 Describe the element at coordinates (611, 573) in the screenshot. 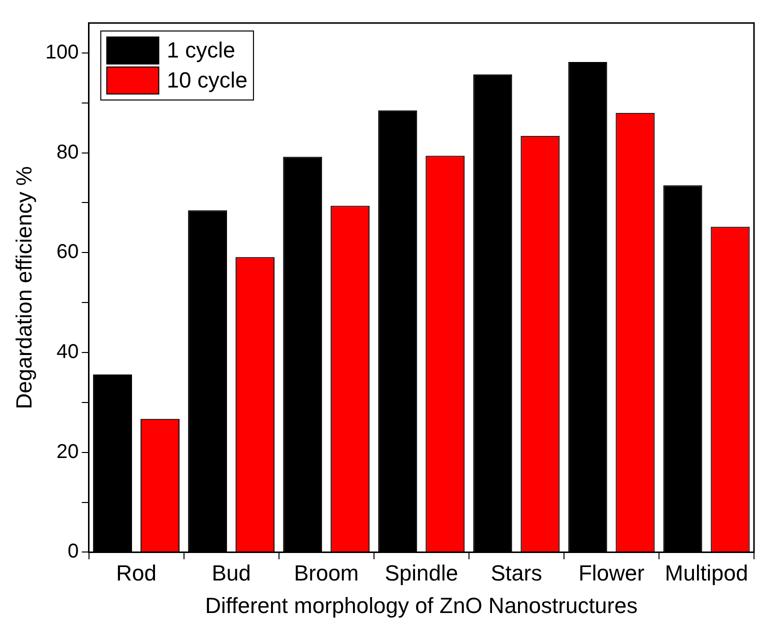

I see `x-tick-label: Flower` at that location.